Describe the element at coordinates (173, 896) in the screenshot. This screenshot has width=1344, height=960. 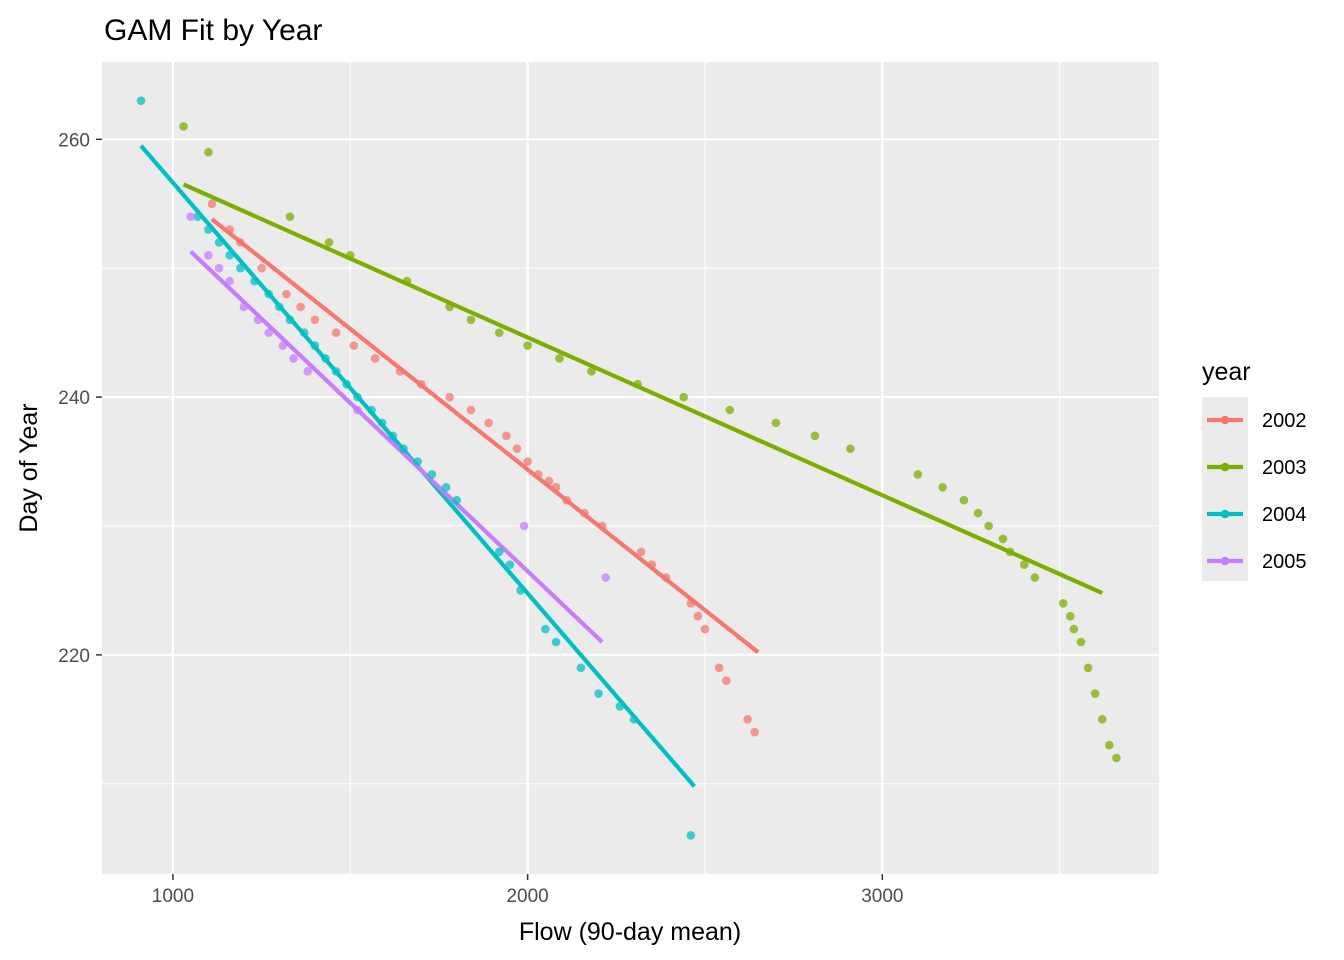
I see `x-tick-label: 1000` at that location.